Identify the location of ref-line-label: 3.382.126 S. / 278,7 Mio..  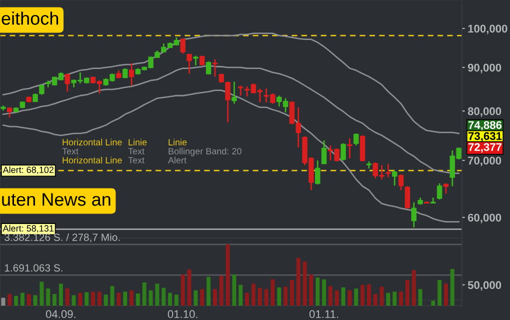
(62, 237).